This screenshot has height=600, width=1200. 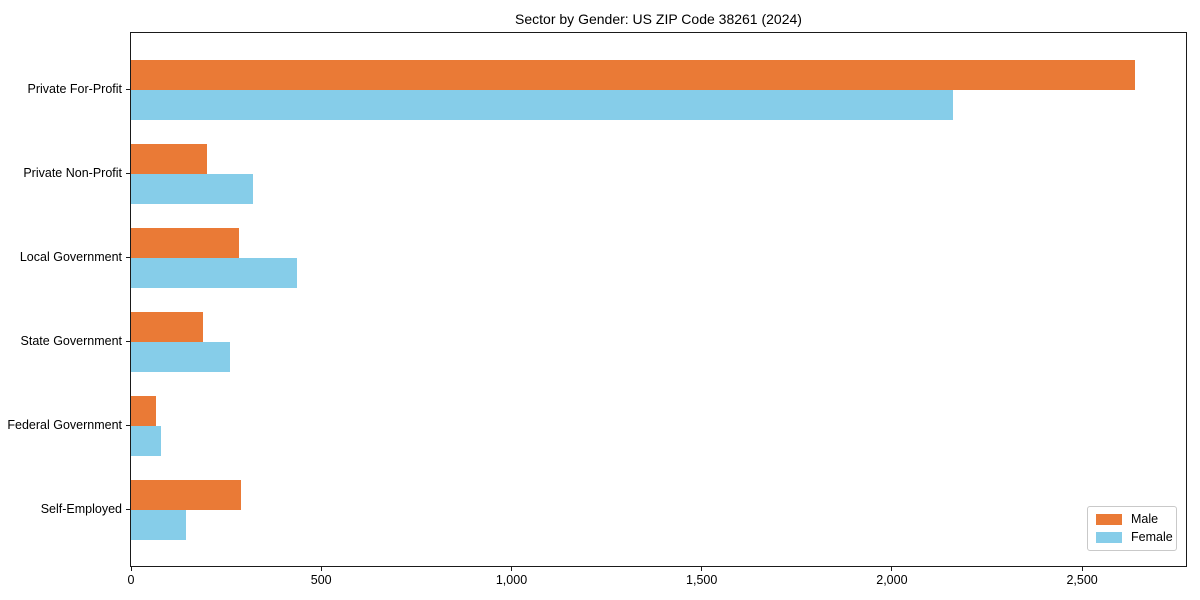 What do you see at coordinates (72, 173) in the screenshot?
I see `y-label-private-non-profit: Private Non-Profit` at bounding box center [72, 173].